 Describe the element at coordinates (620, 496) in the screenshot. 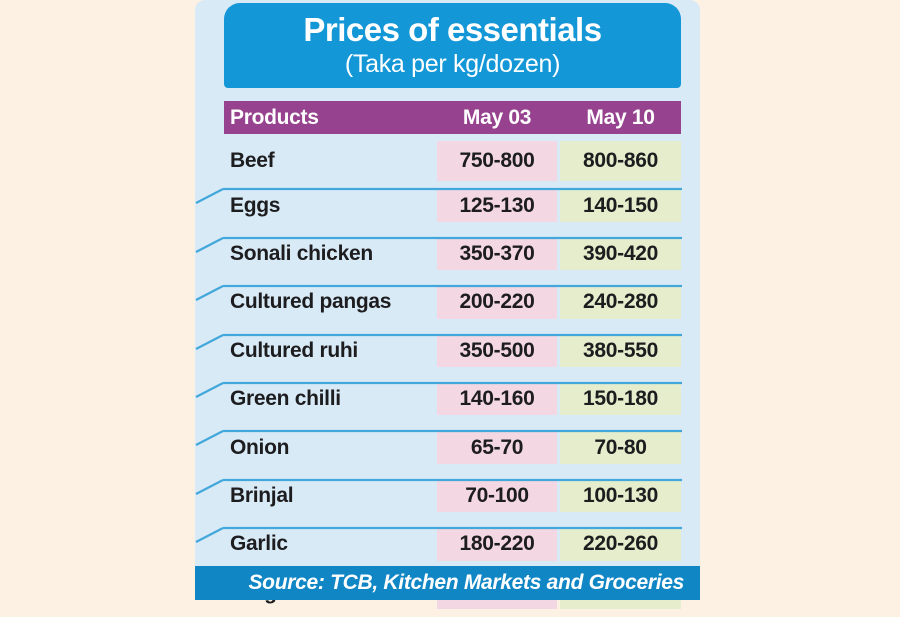

I see `price-may10: 100-130` at that location.